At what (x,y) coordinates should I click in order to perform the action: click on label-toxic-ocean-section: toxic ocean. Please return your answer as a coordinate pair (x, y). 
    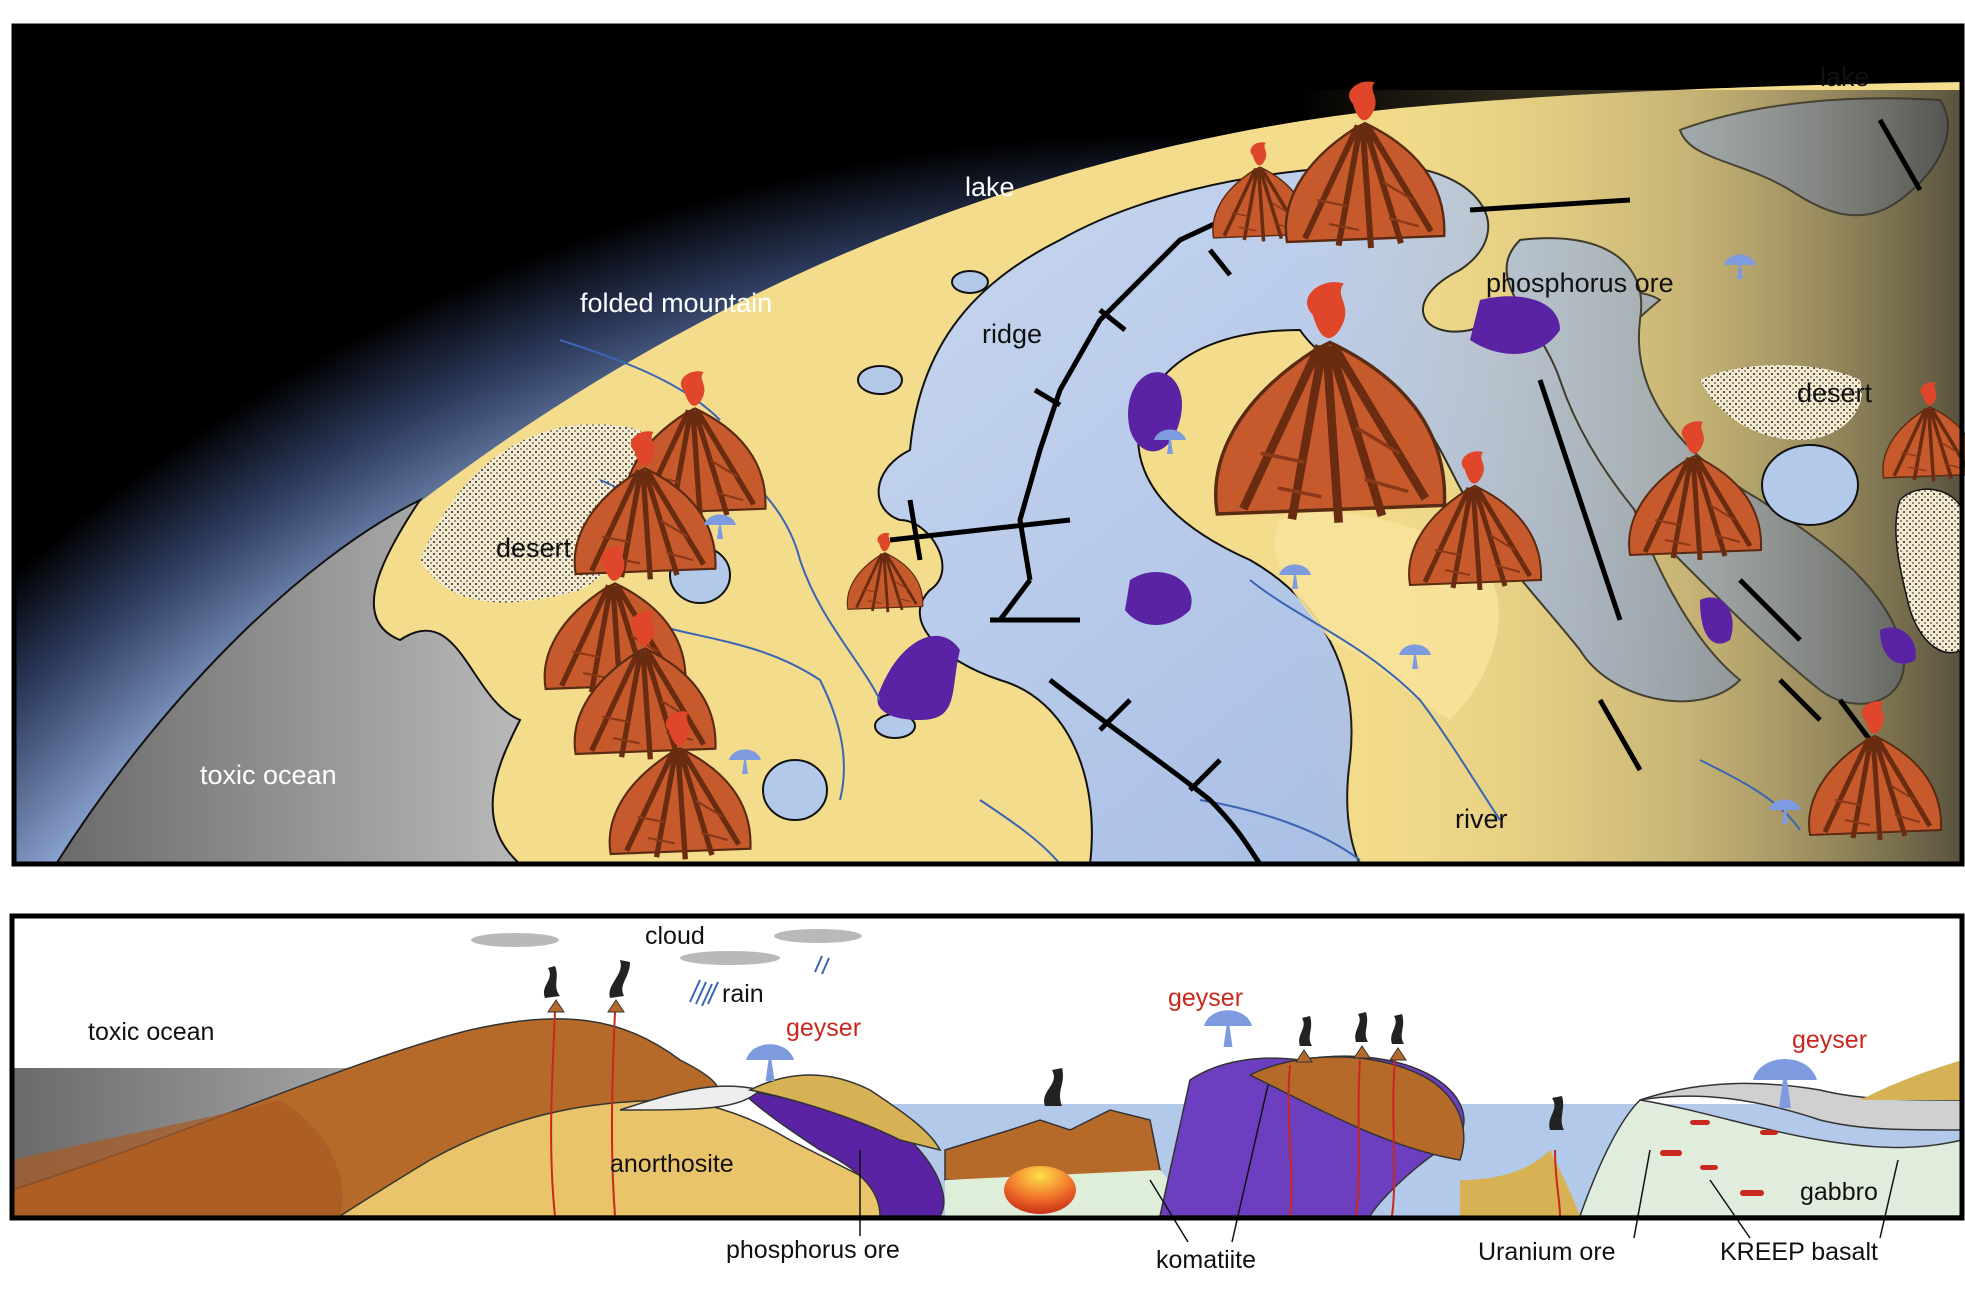
    Looking at the image, I should click on (151, 1032).